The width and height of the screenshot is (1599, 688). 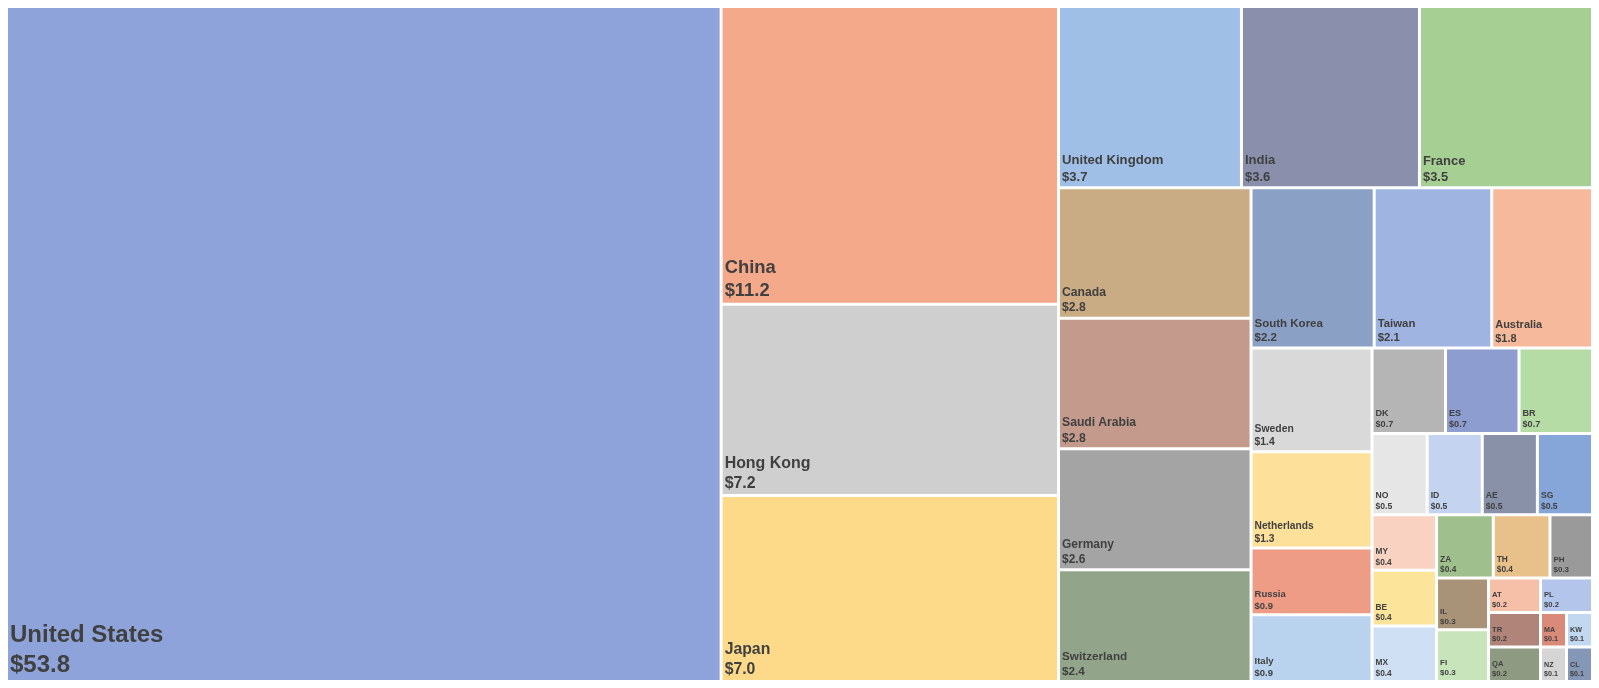 What do you see at coordinates (1095, 656) in the screenshot?
I see `category-label: Switzerland` at bounding box center [1095, 656].